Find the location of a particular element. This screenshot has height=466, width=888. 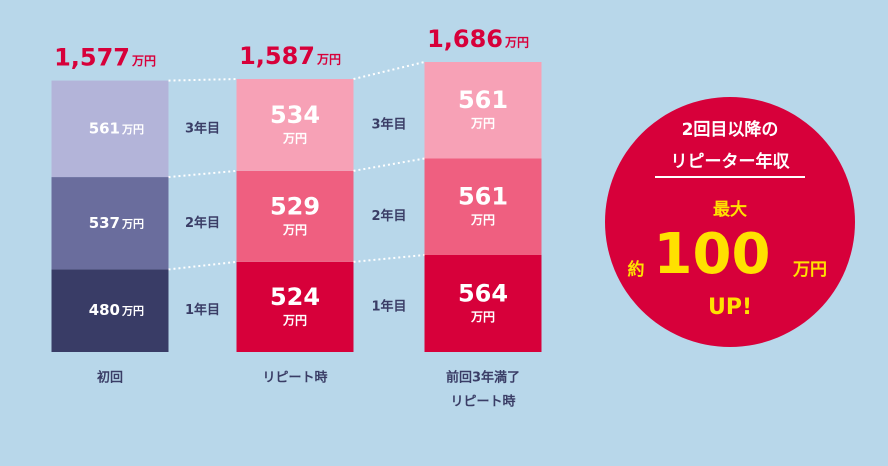

callout-line: 2回目以降の is located at coordinates (730, 129).